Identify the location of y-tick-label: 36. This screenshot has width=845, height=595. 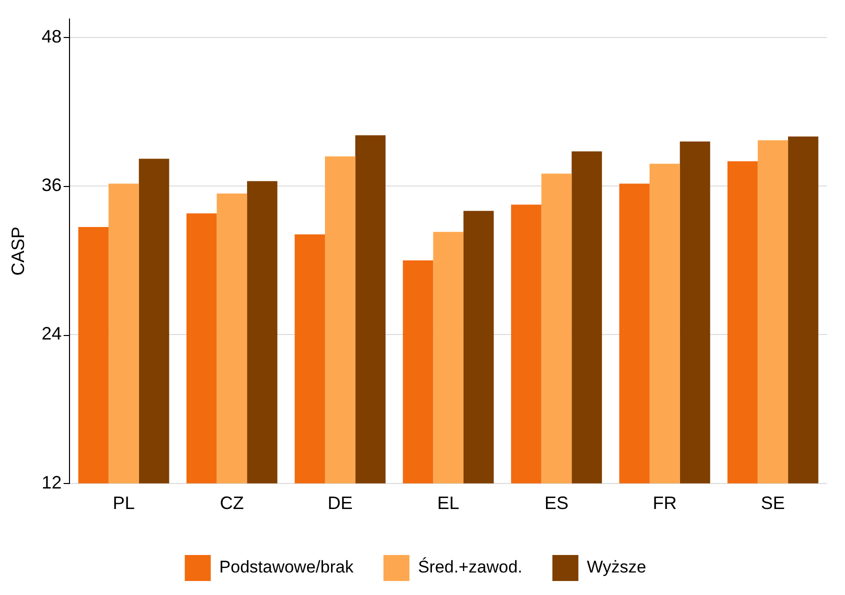
(52, 185).